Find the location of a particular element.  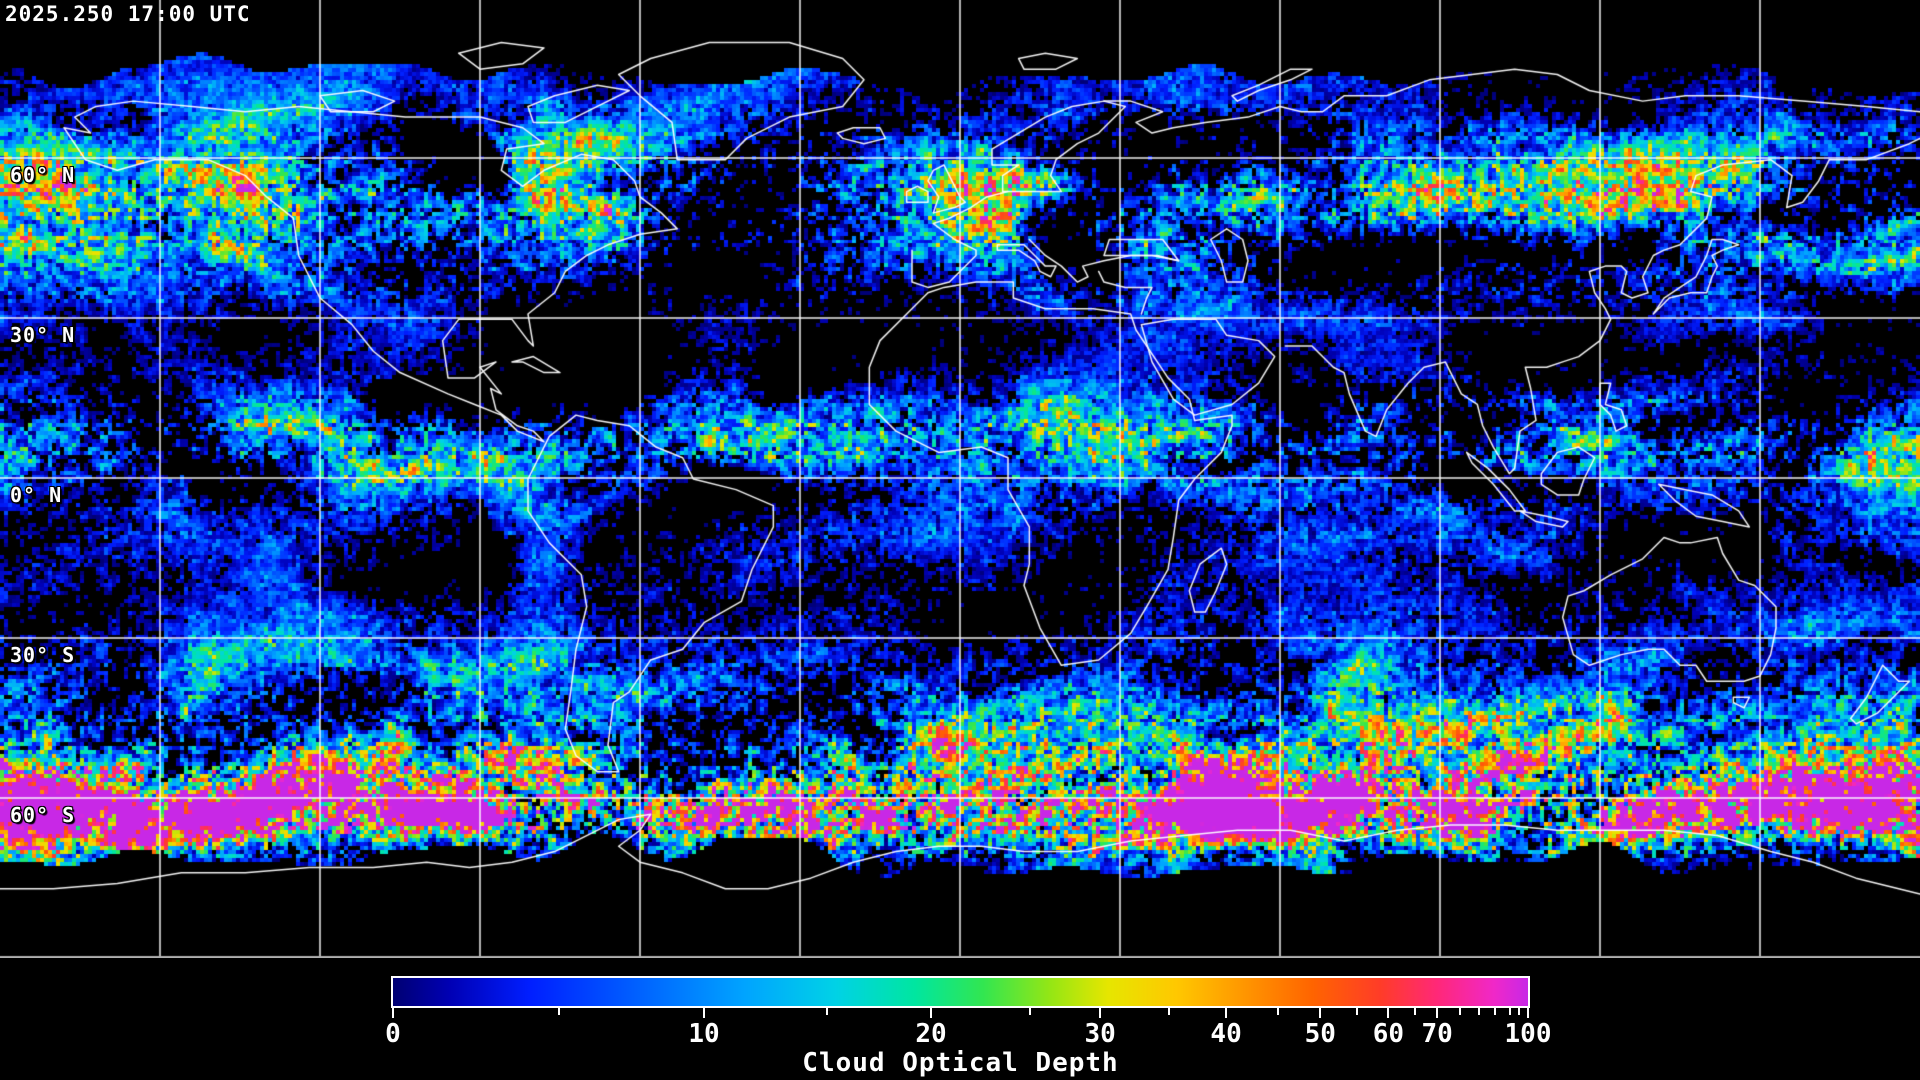

colorbar-title: Cloud Optical Depth is located at coordinates (960, 1063).